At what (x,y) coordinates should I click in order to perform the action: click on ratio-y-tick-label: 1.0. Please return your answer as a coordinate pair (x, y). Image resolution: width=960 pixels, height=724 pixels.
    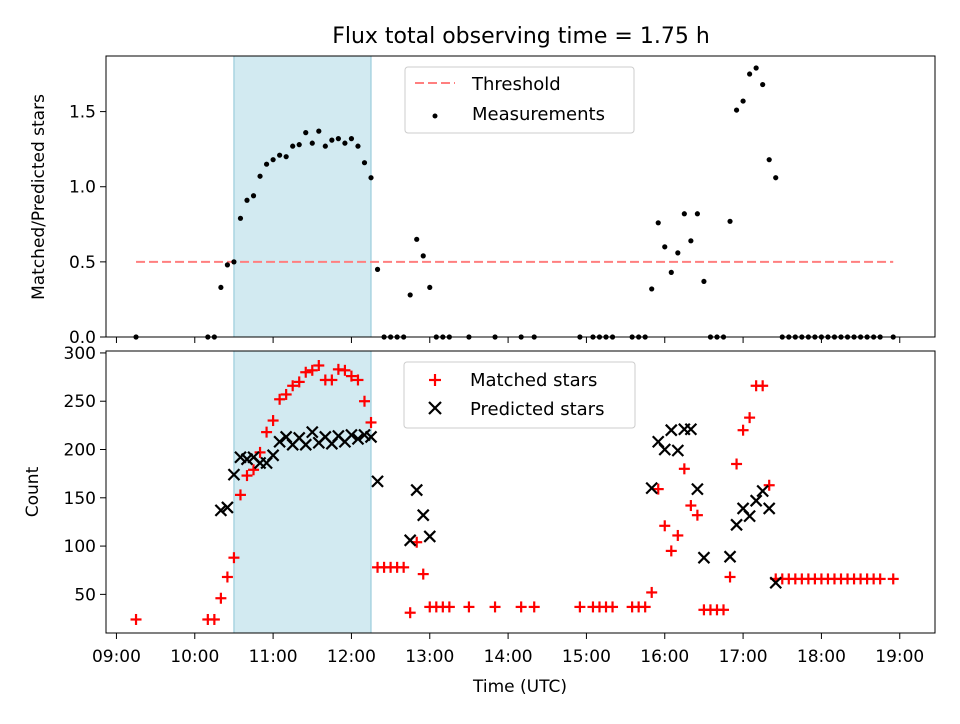
    Looking at the image, I should click on (82, 188).